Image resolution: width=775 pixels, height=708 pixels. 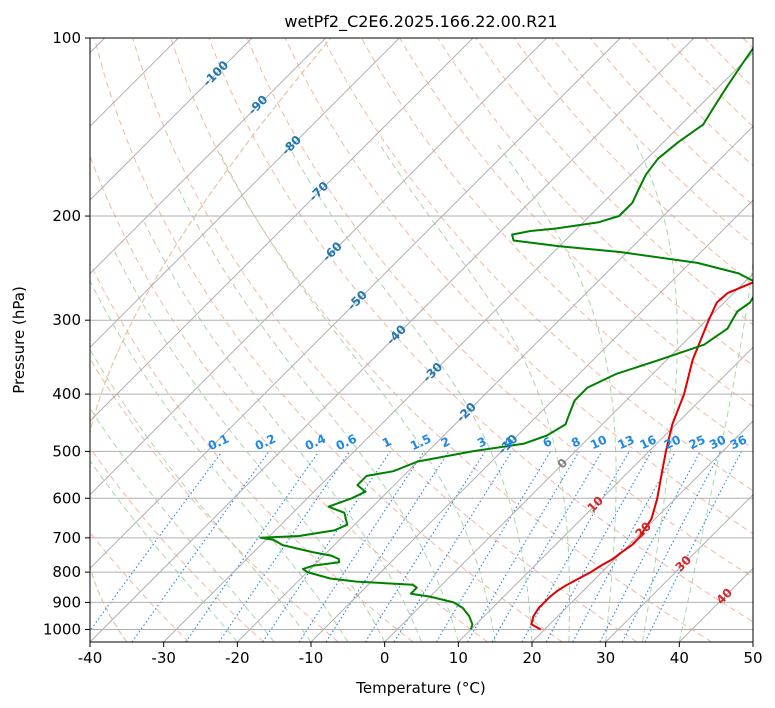 I want to click on mixing-ratio-label: 30, so click(x=717, y=443).